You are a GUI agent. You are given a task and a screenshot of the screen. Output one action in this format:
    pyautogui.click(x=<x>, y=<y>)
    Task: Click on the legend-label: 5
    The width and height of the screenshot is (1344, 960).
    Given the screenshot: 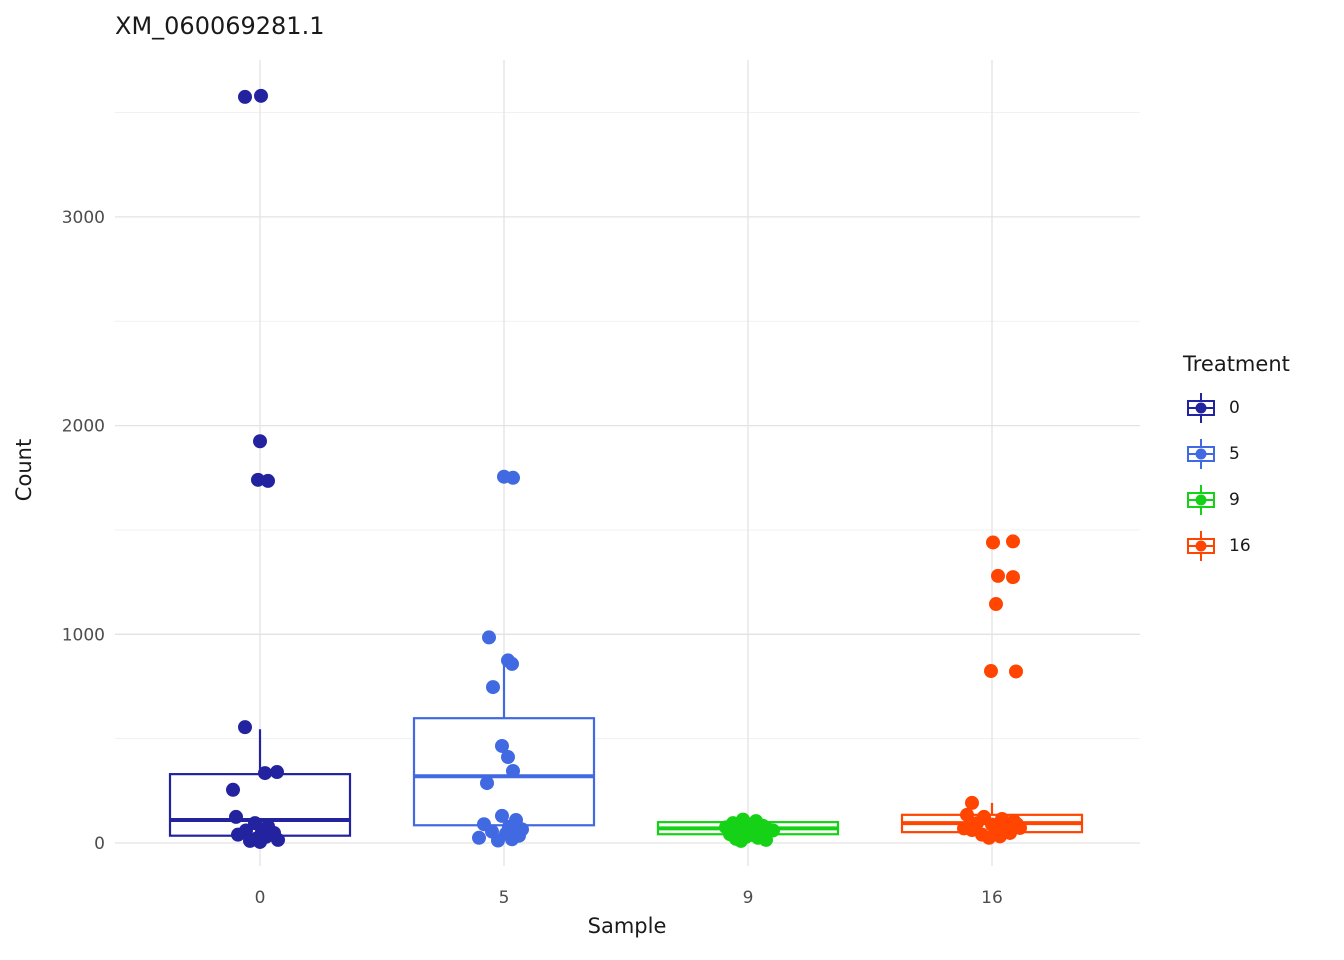 What is the action you would take?
    pyautogui.click(x=1234, y=454)
    